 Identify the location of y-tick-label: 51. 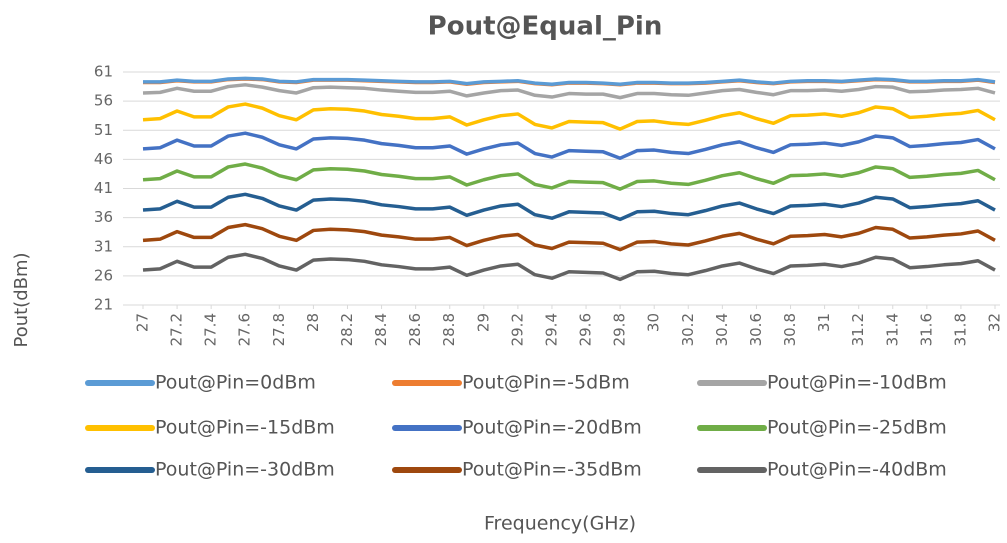
(103, 130).